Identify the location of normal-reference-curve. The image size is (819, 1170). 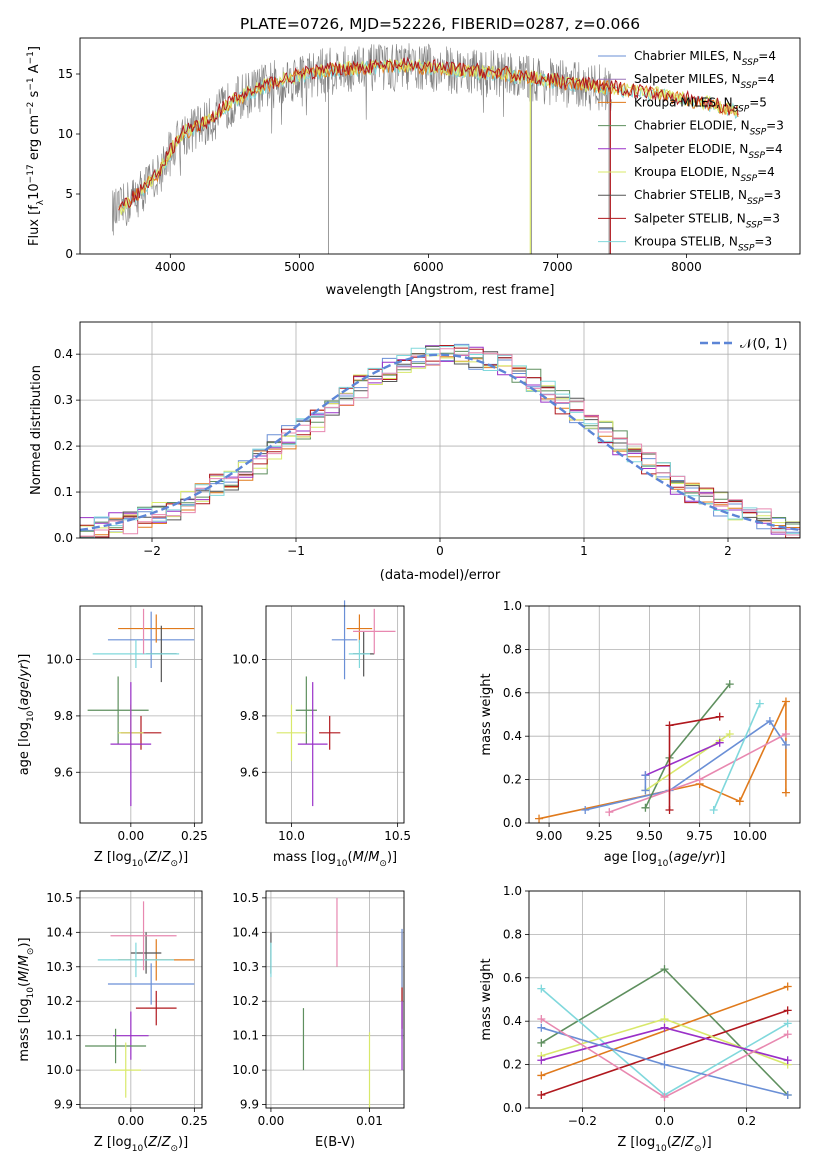
(440, 442).